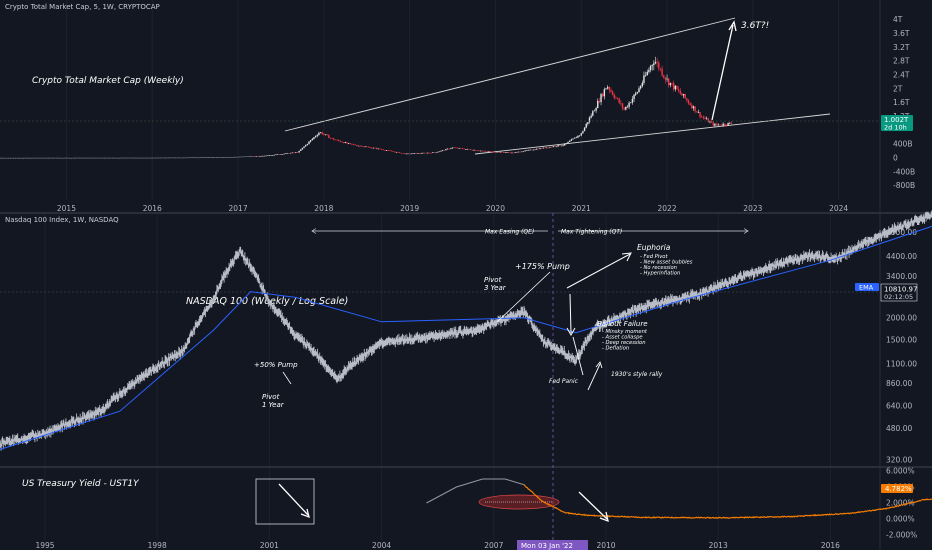 The image size is (932, 550). What do you see at coordinates (305, 513) in the screenshot?
I see `yield-drop-arrow-2008-head` at bounding box center [305, 513].